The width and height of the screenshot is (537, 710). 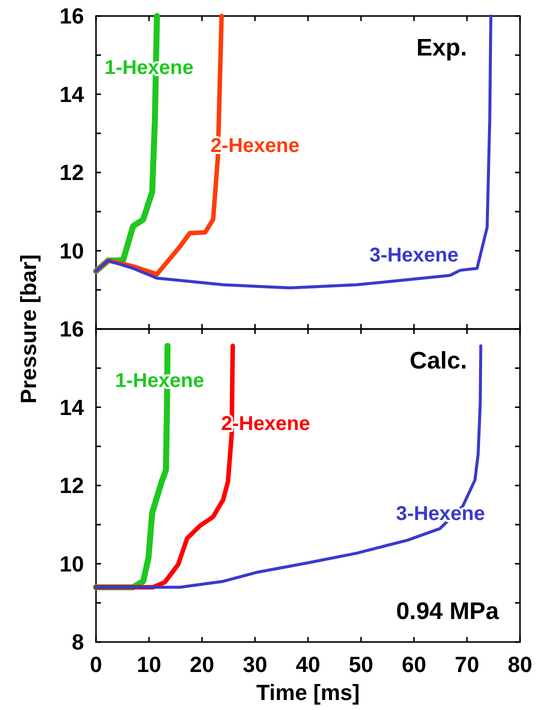 I want to click on x-tick-label: 60, so click(x=414, y=664).